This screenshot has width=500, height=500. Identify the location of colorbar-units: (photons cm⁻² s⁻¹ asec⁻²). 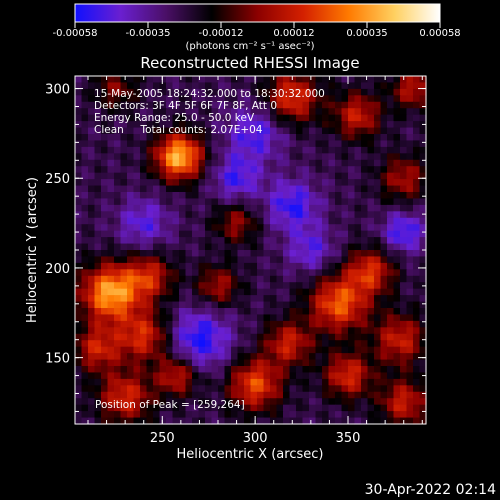
(249, 46).